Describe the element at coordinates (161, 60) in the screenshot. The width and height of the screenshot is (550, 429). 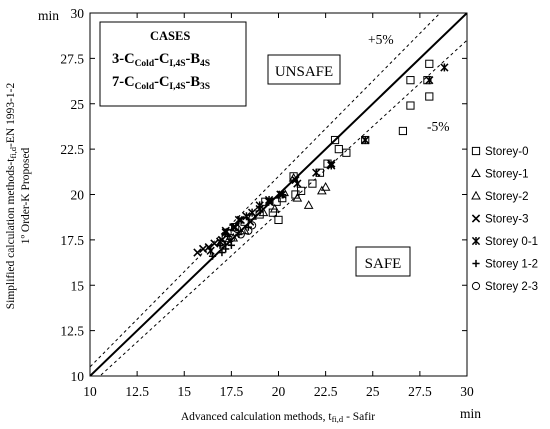
I see `cases-line-1: 3-CCold-CI,4S-B4S` at that location.